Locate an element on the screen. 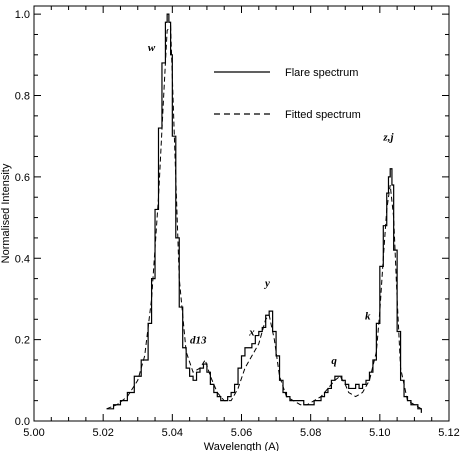  legend-label-fitted: Fitted spectrum is located at coordinates (323, 115).